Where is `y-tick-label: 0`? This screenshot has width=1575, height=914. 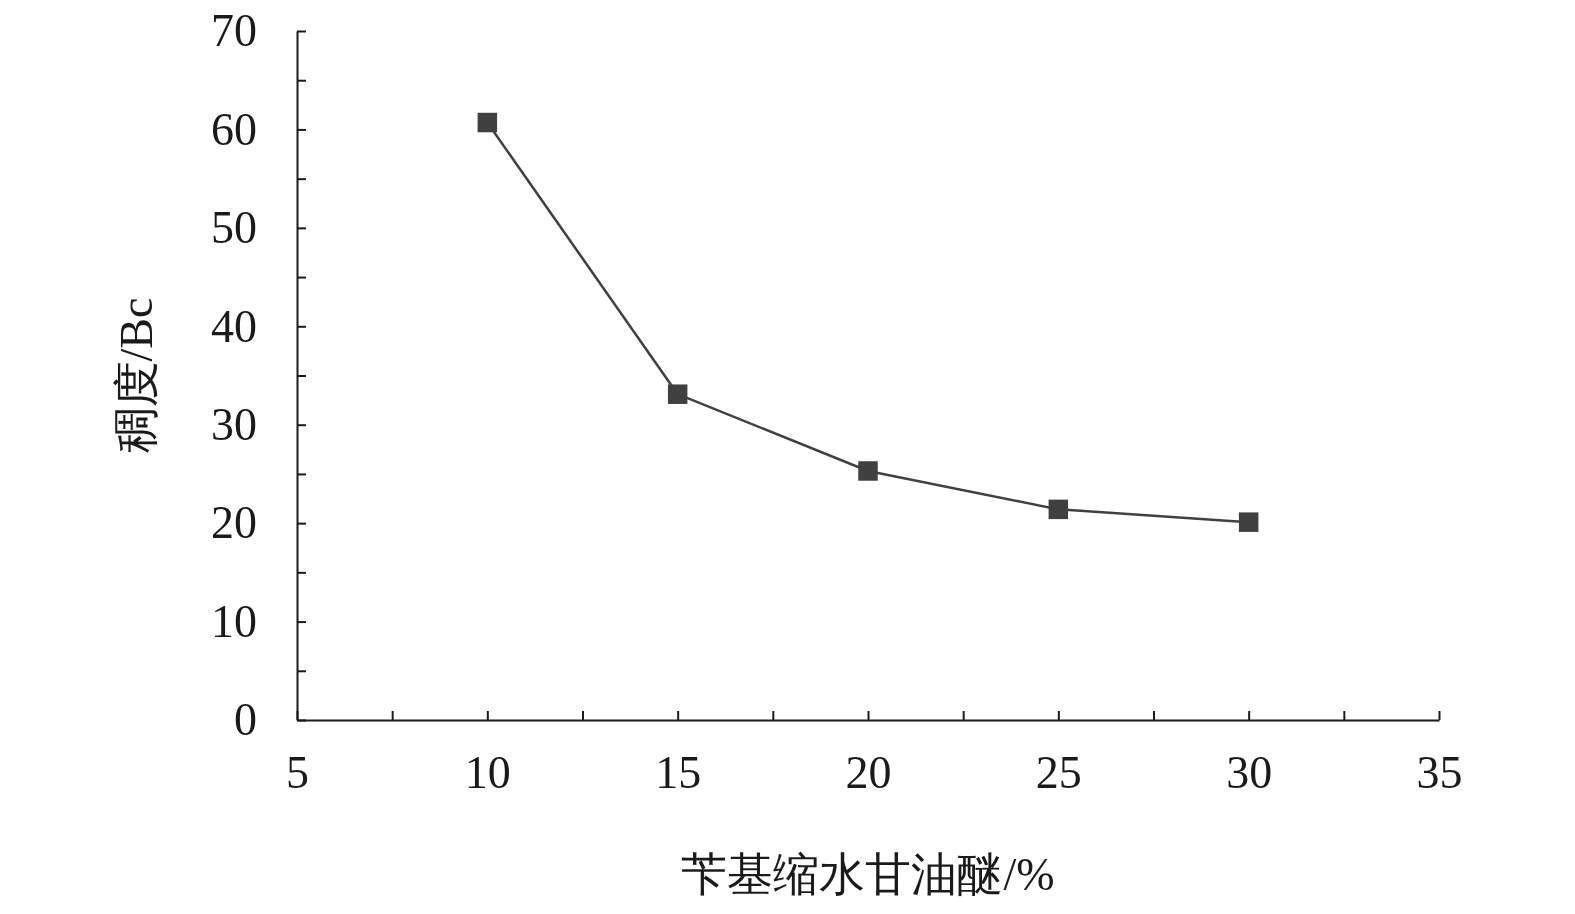 y-tick-label: 0 is located at coordinates (245, 720).